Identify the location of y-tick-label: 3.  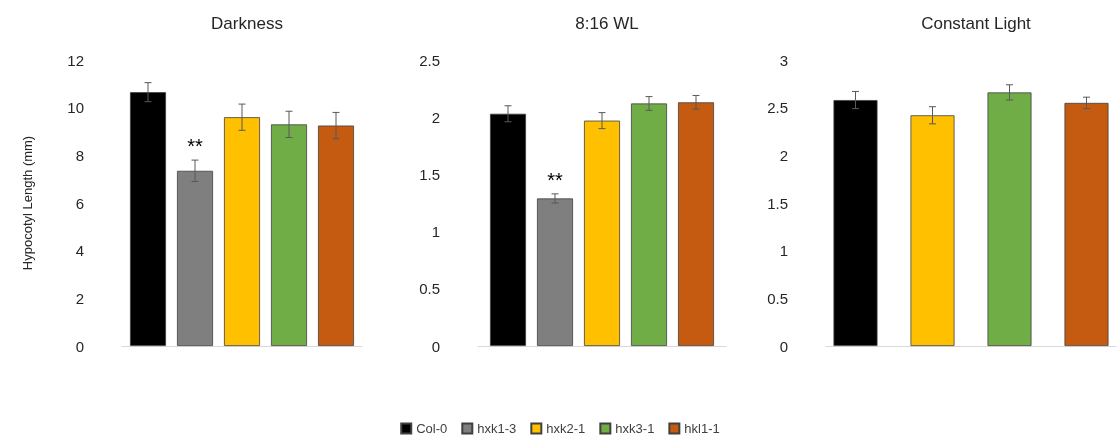
(783, 60).